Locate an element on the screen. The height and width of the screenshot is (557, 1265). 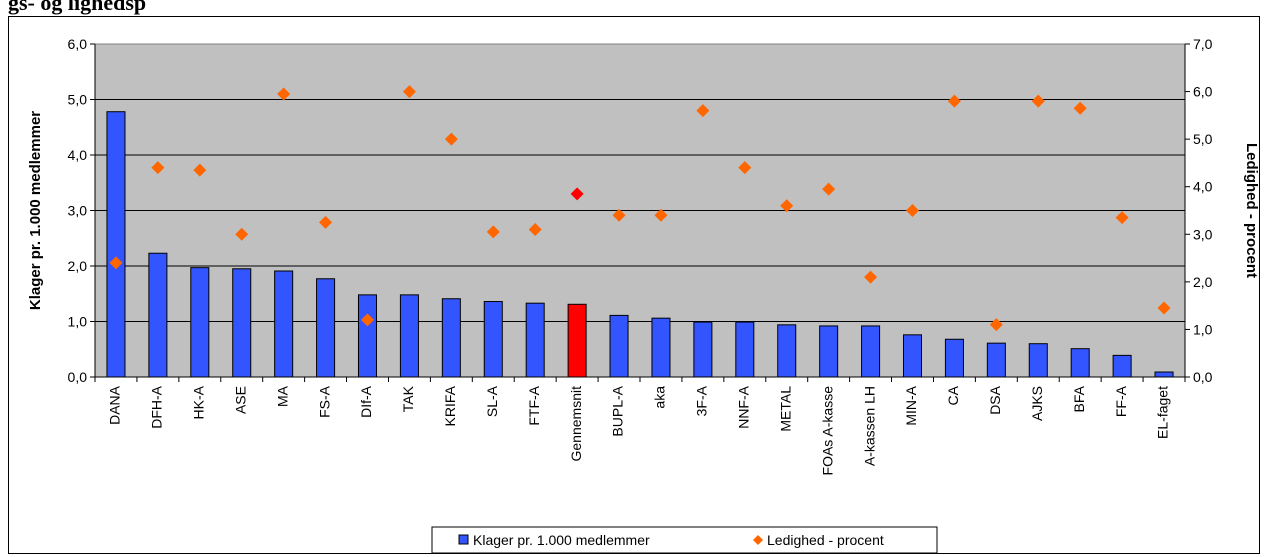
bar-bfa is located at coordinates (1080, 363).